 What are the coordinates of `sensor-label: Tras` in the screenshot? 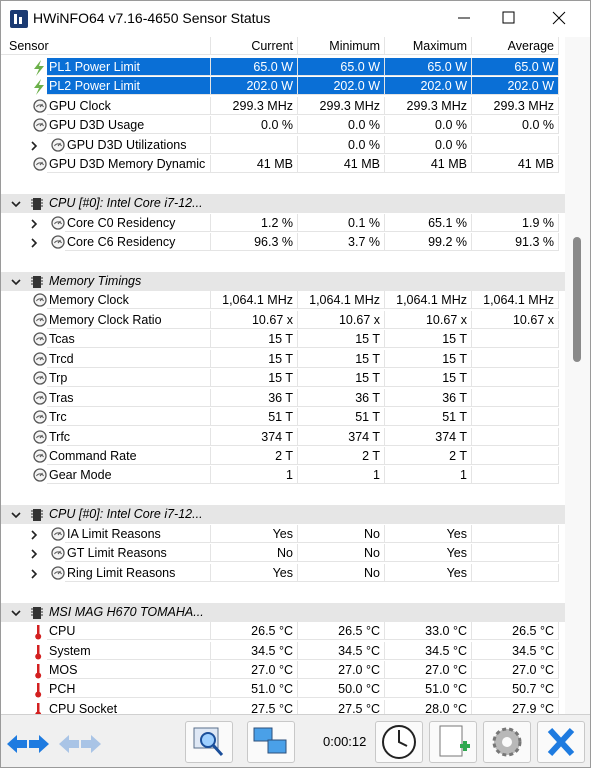 It's located at (129, 397).